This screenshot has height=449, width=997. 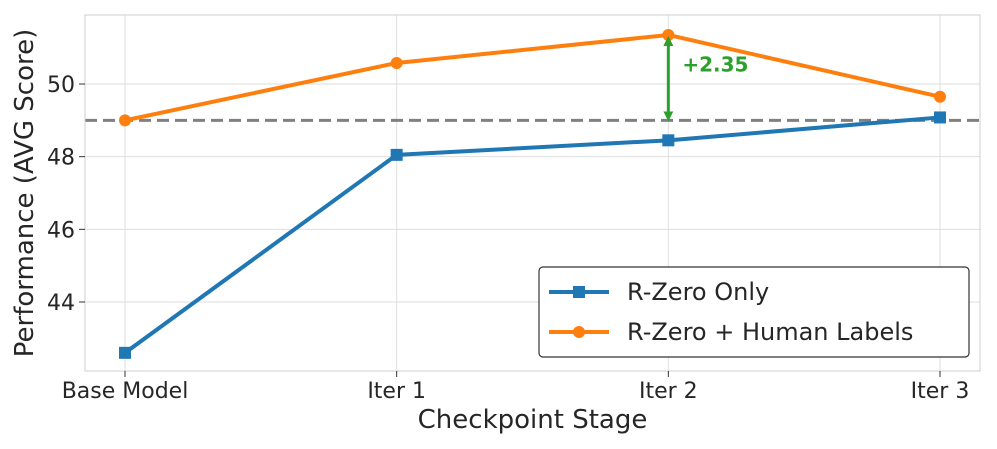 What do you see at coordinates (61, 158) in the screenshot?
I see `y-tick-label: 48` at bounding box center [61, 158].